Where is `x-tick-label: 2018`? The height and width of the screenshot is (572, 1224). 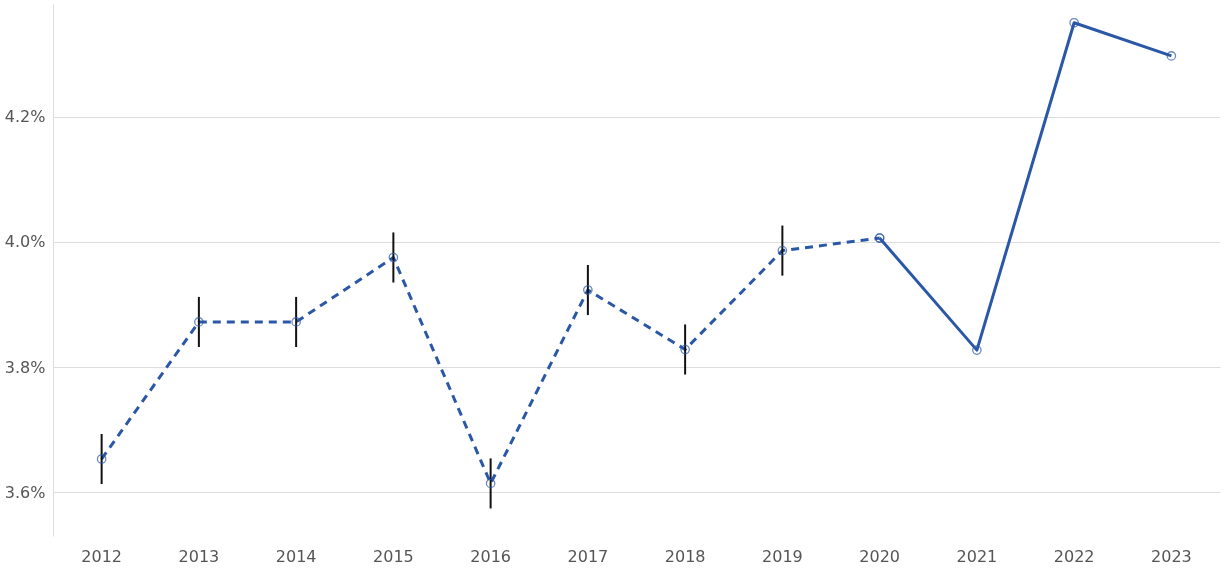 x-tick-label: 2018 is located at coordinates (685, 556).